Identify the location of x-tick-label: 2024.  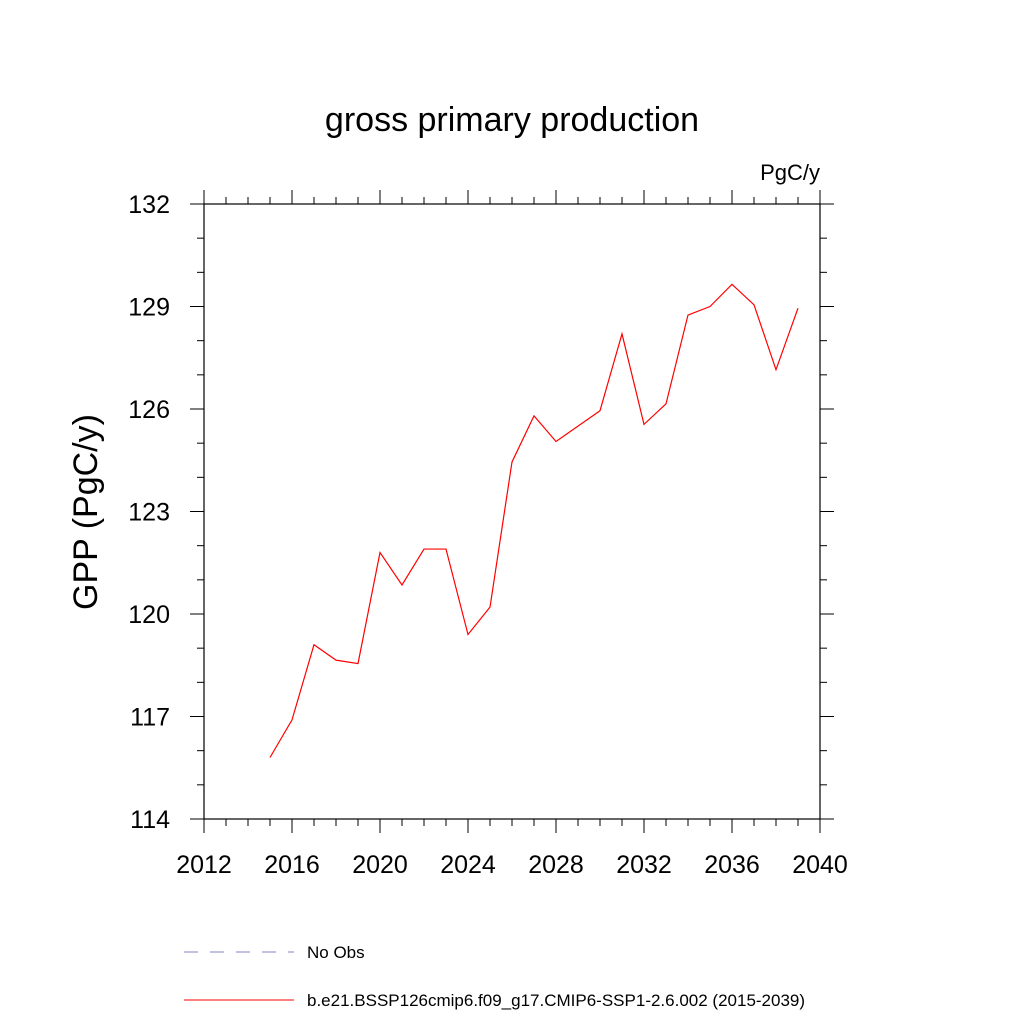
(468, 865).